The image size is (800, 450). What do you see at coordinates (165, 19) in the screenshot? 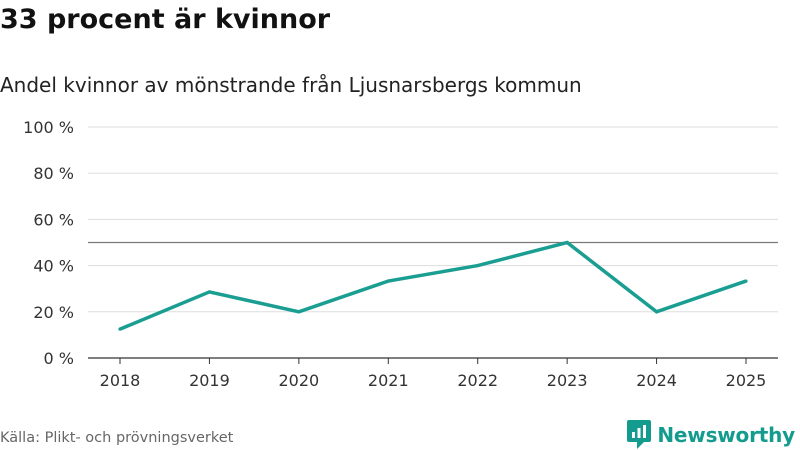
I see `chart-title: 33 procent är kvinnor` at bounding box center [165, 19].